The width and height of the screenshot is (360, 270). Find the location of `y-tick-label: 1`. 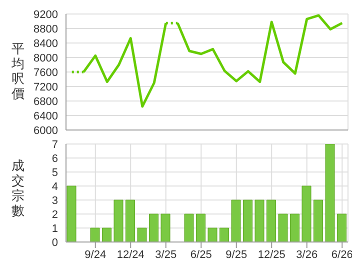

y-tick-label: 1 is located at coordinates (55, 228).